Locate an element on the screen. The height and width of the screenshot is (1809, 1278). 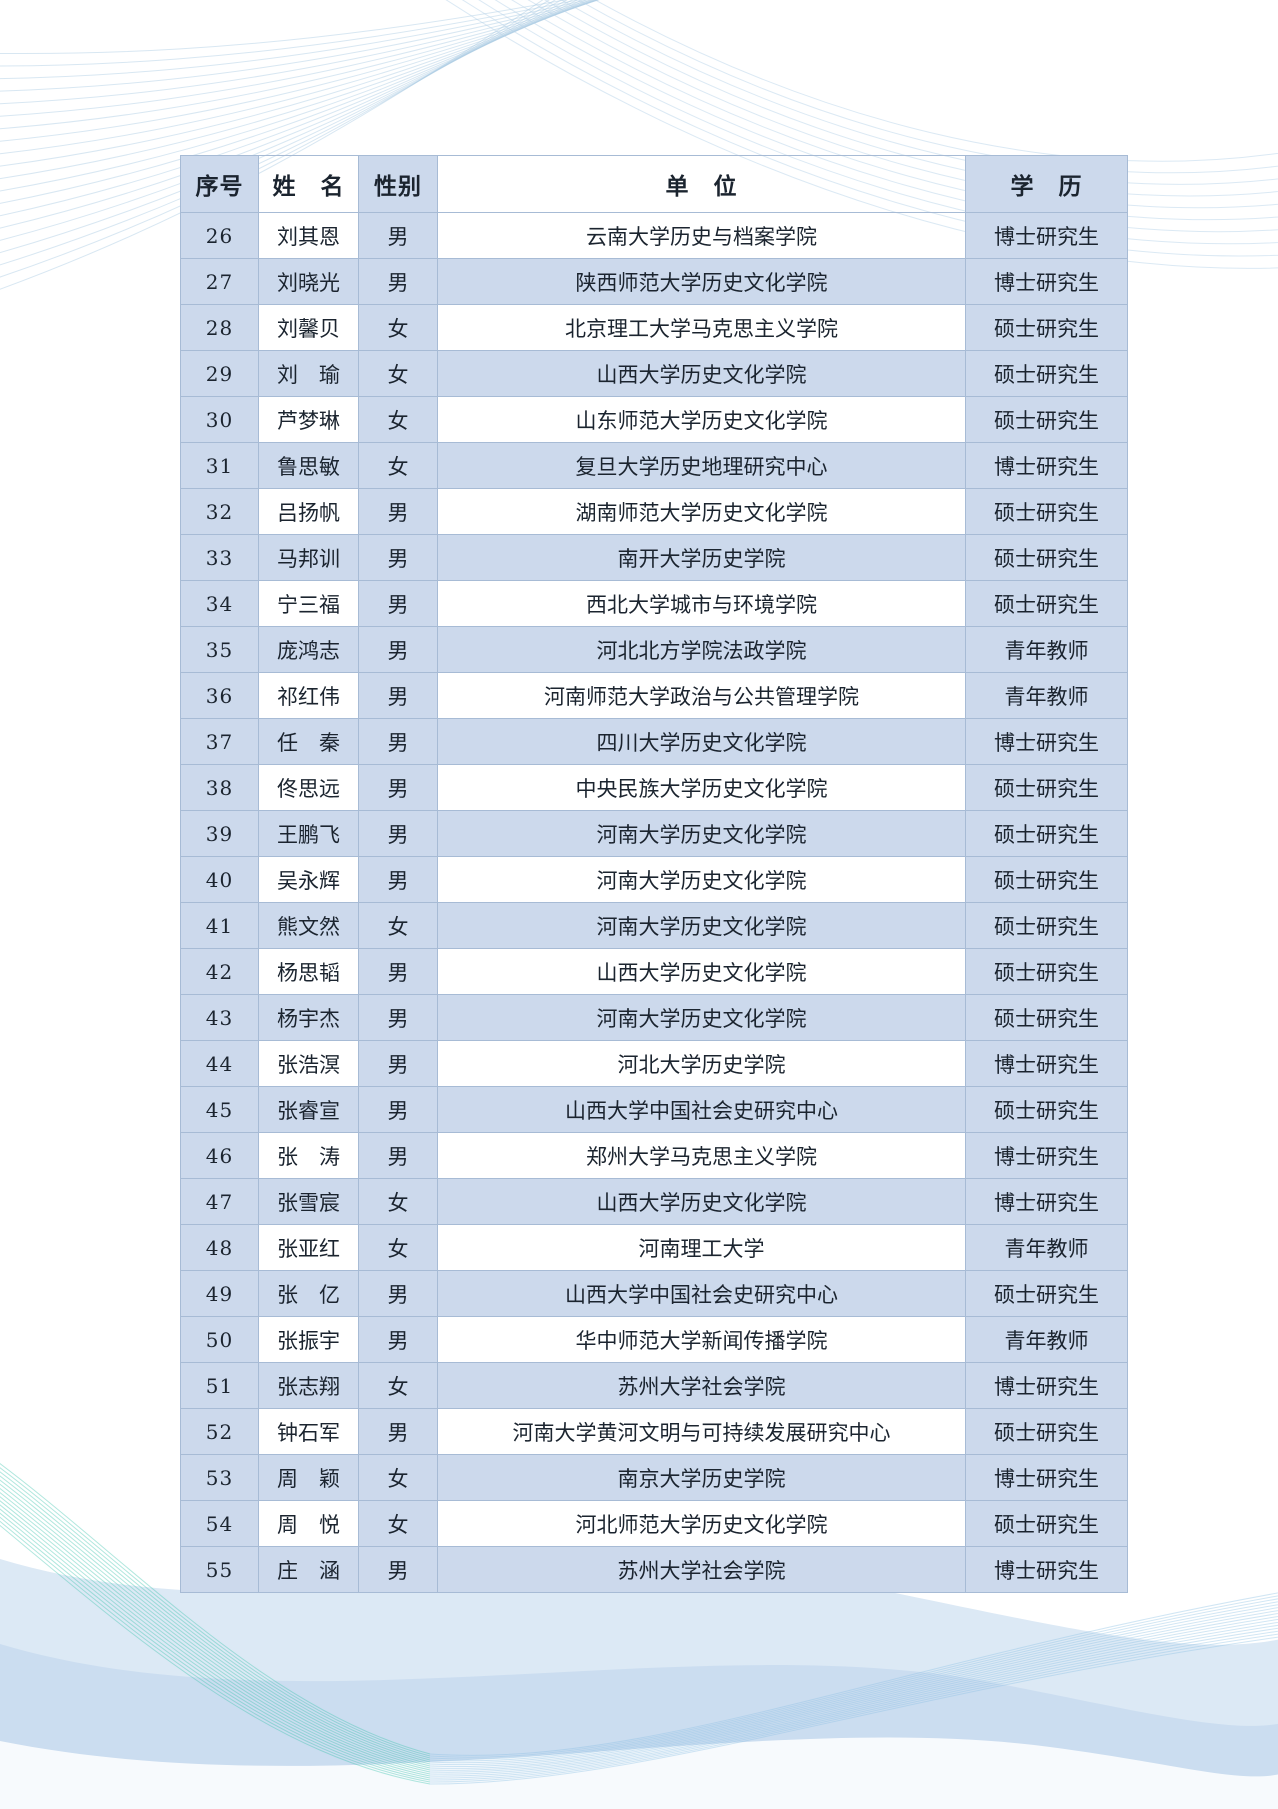
cell-name: 张睿宣 is located at coordinates (308, 1109).